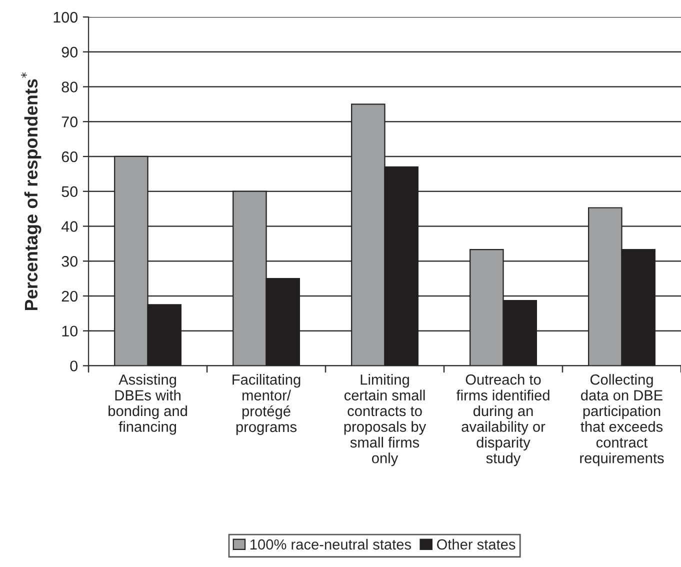  What do you see at coordinates (70, 156) in the screenshot?
I see `y-tick-label: 60` at bounding box center [70, 156].